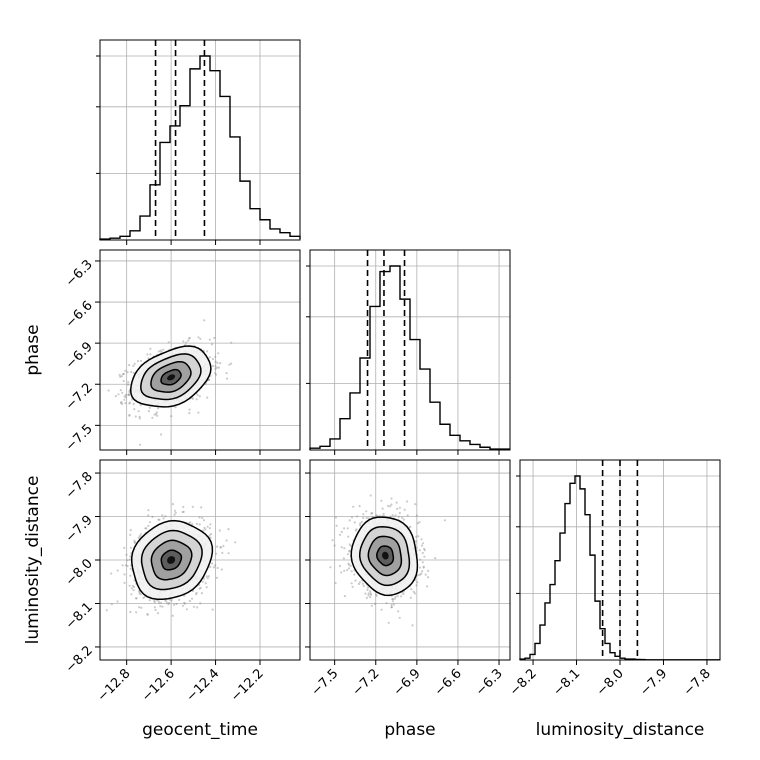 Image resolution: width=760 pixels, height=760 pixels. I want to click on x-tick-label: −8.2, so click(523, 682).